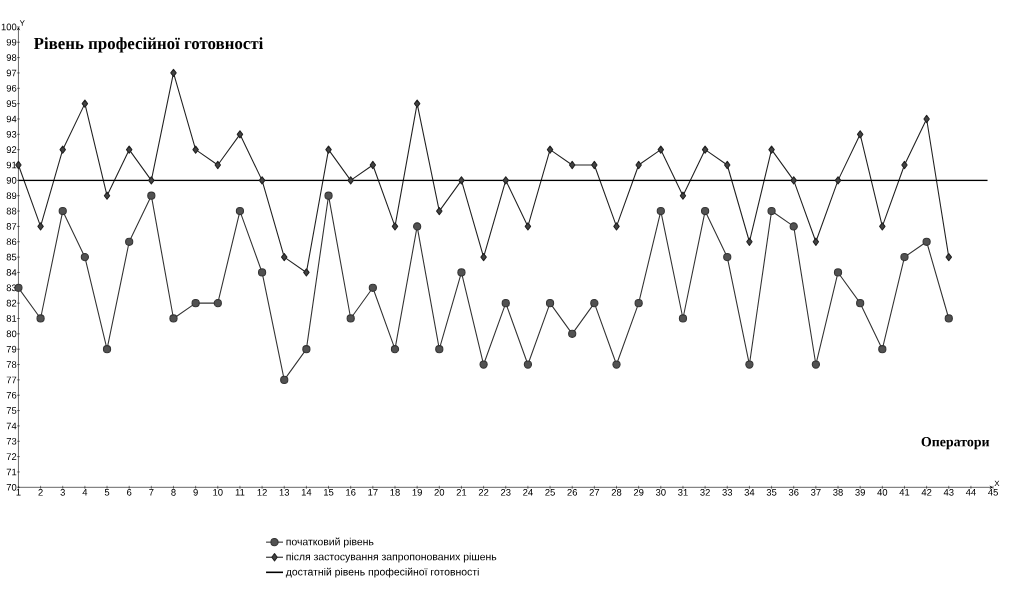  I want to click on x-tick-label: 24, so click(528, 492).